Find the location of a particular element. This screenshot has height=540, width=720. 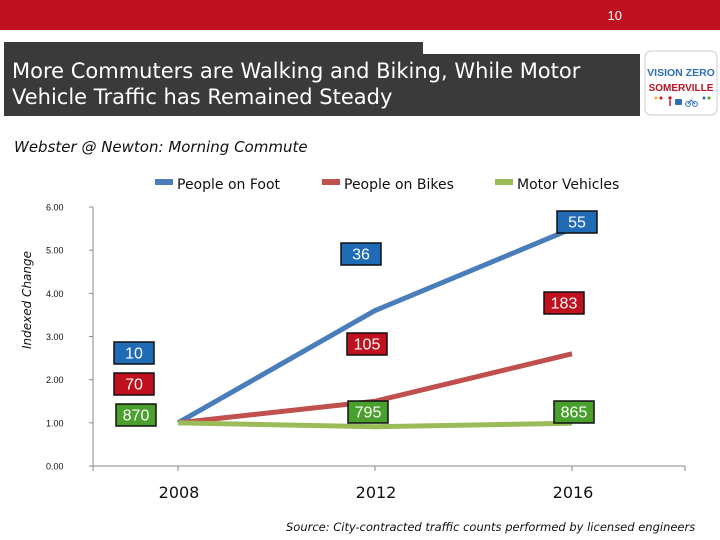

data-label: 105 is located at coordinates (367, 345).